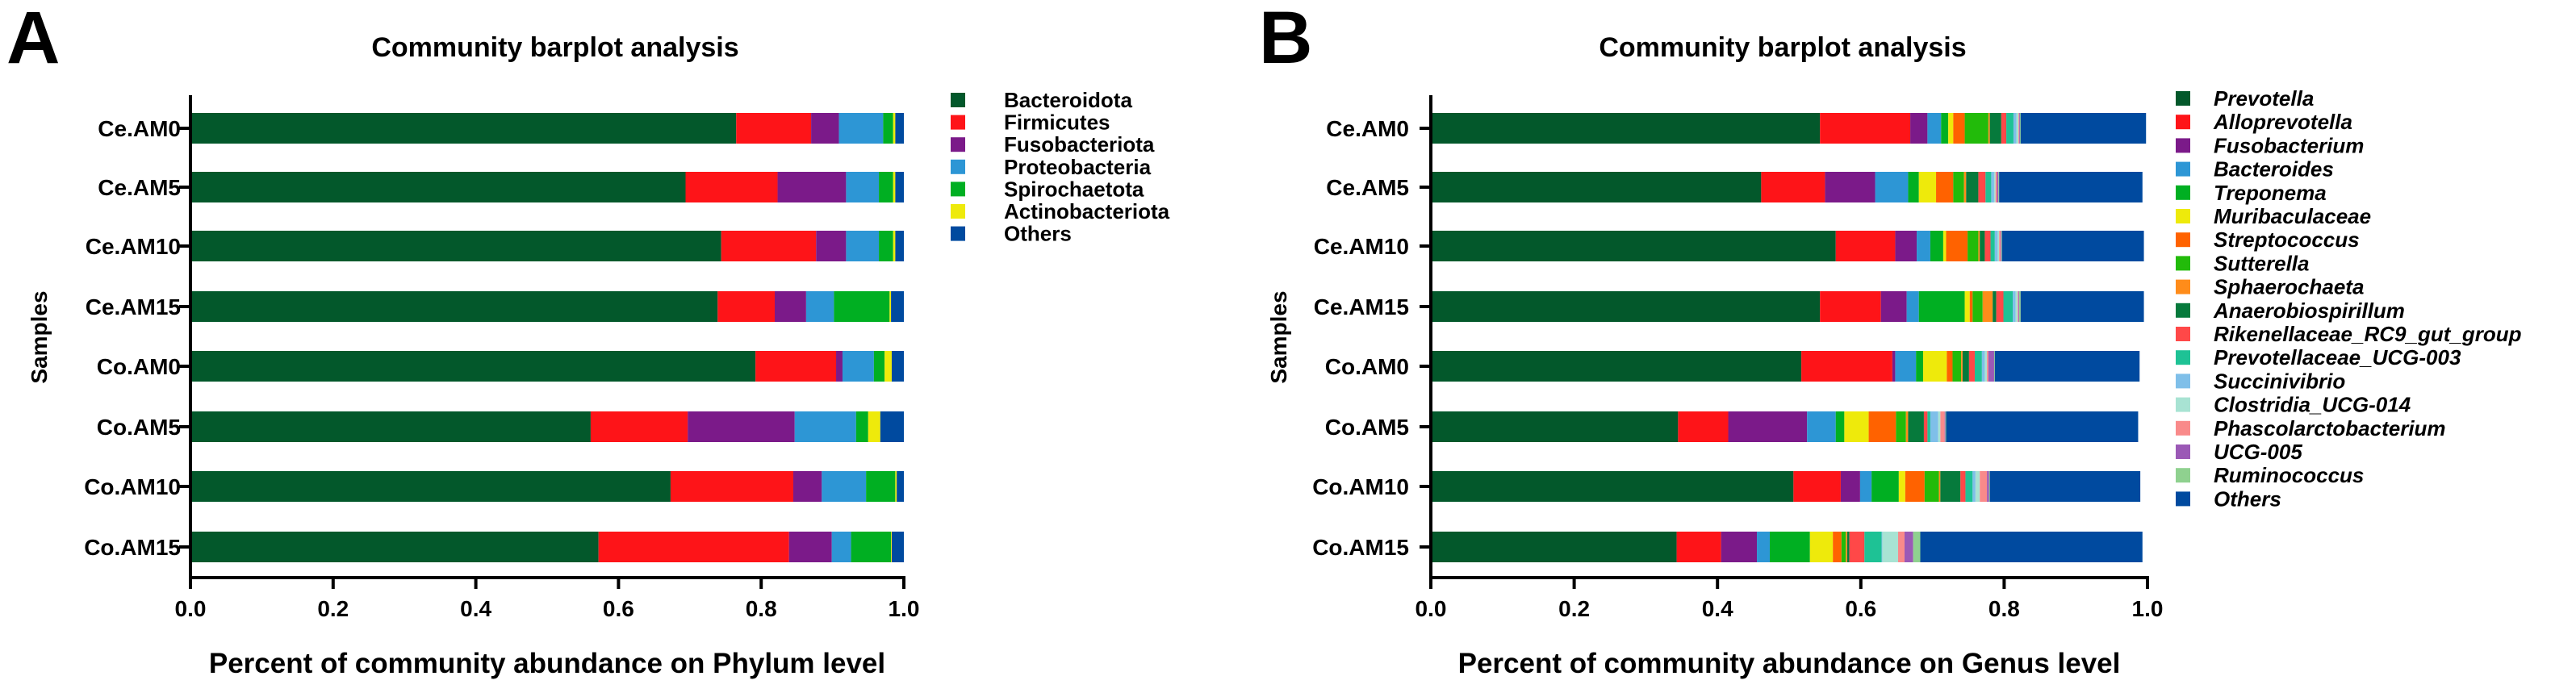  Describe the element at coordinates (897, 547) in the screenshot. I see `bar-segment-Co.AM15-Others` at that location.